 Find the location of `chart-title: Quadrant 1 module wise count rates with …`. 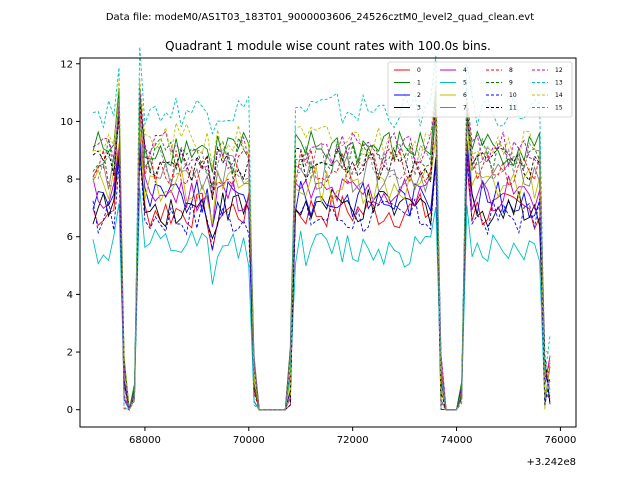

chart-title: Quadrant 1 module wise count rates with … is located at coordinates (328, 46).